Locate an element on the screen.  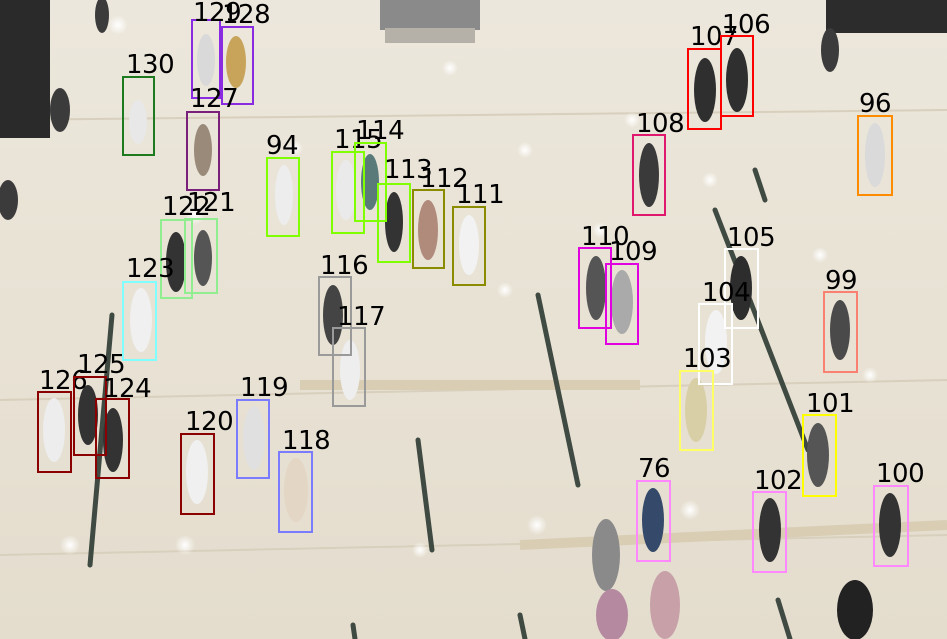
track-id-label: 94 is located at coordinates (282, 146).